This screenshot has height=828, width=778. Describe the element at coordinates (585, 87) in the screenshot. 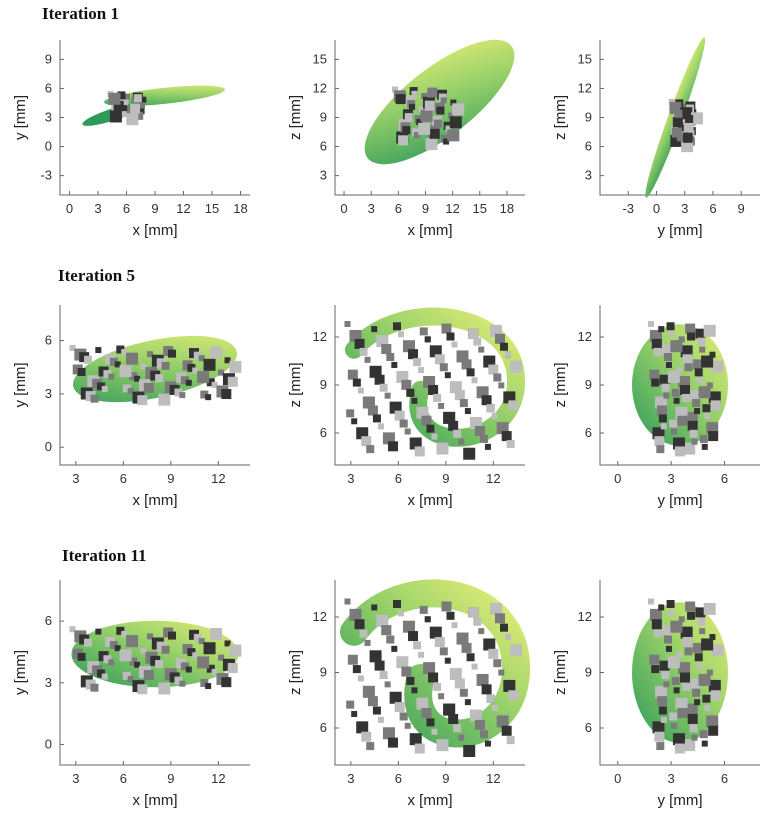

I see `y-tick-label: 12` at that location.